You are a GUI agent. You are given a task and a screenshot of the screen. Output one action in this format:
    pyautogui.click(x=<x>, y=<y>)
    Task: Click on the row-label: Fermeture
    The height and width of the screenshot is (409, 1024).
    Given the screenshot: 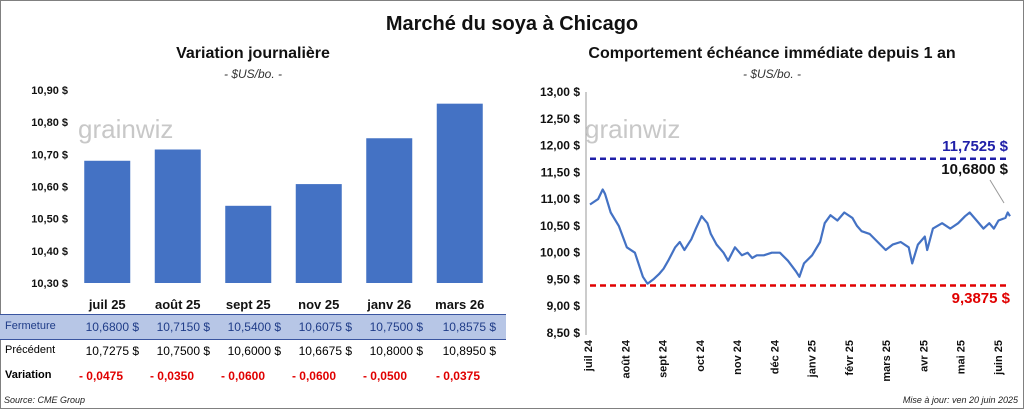 What is the action you would take?
    pyautogui.click(x=30, y=326)
    